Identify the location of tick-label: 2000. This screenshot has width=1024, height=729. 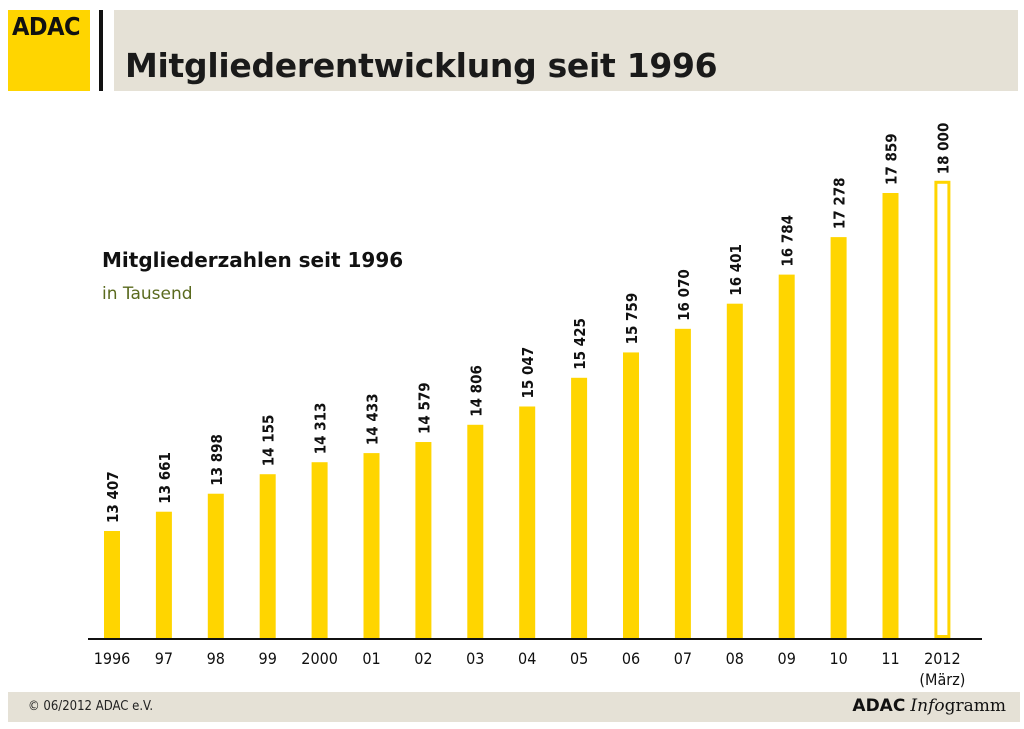
(319, 658).